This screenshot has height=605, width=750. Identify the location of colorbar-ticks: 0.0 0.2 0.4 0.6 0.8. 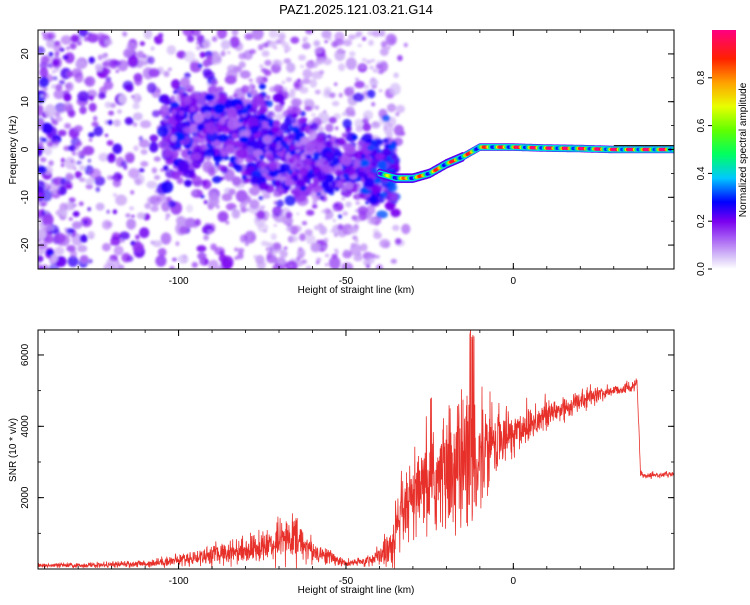
(704, 173).